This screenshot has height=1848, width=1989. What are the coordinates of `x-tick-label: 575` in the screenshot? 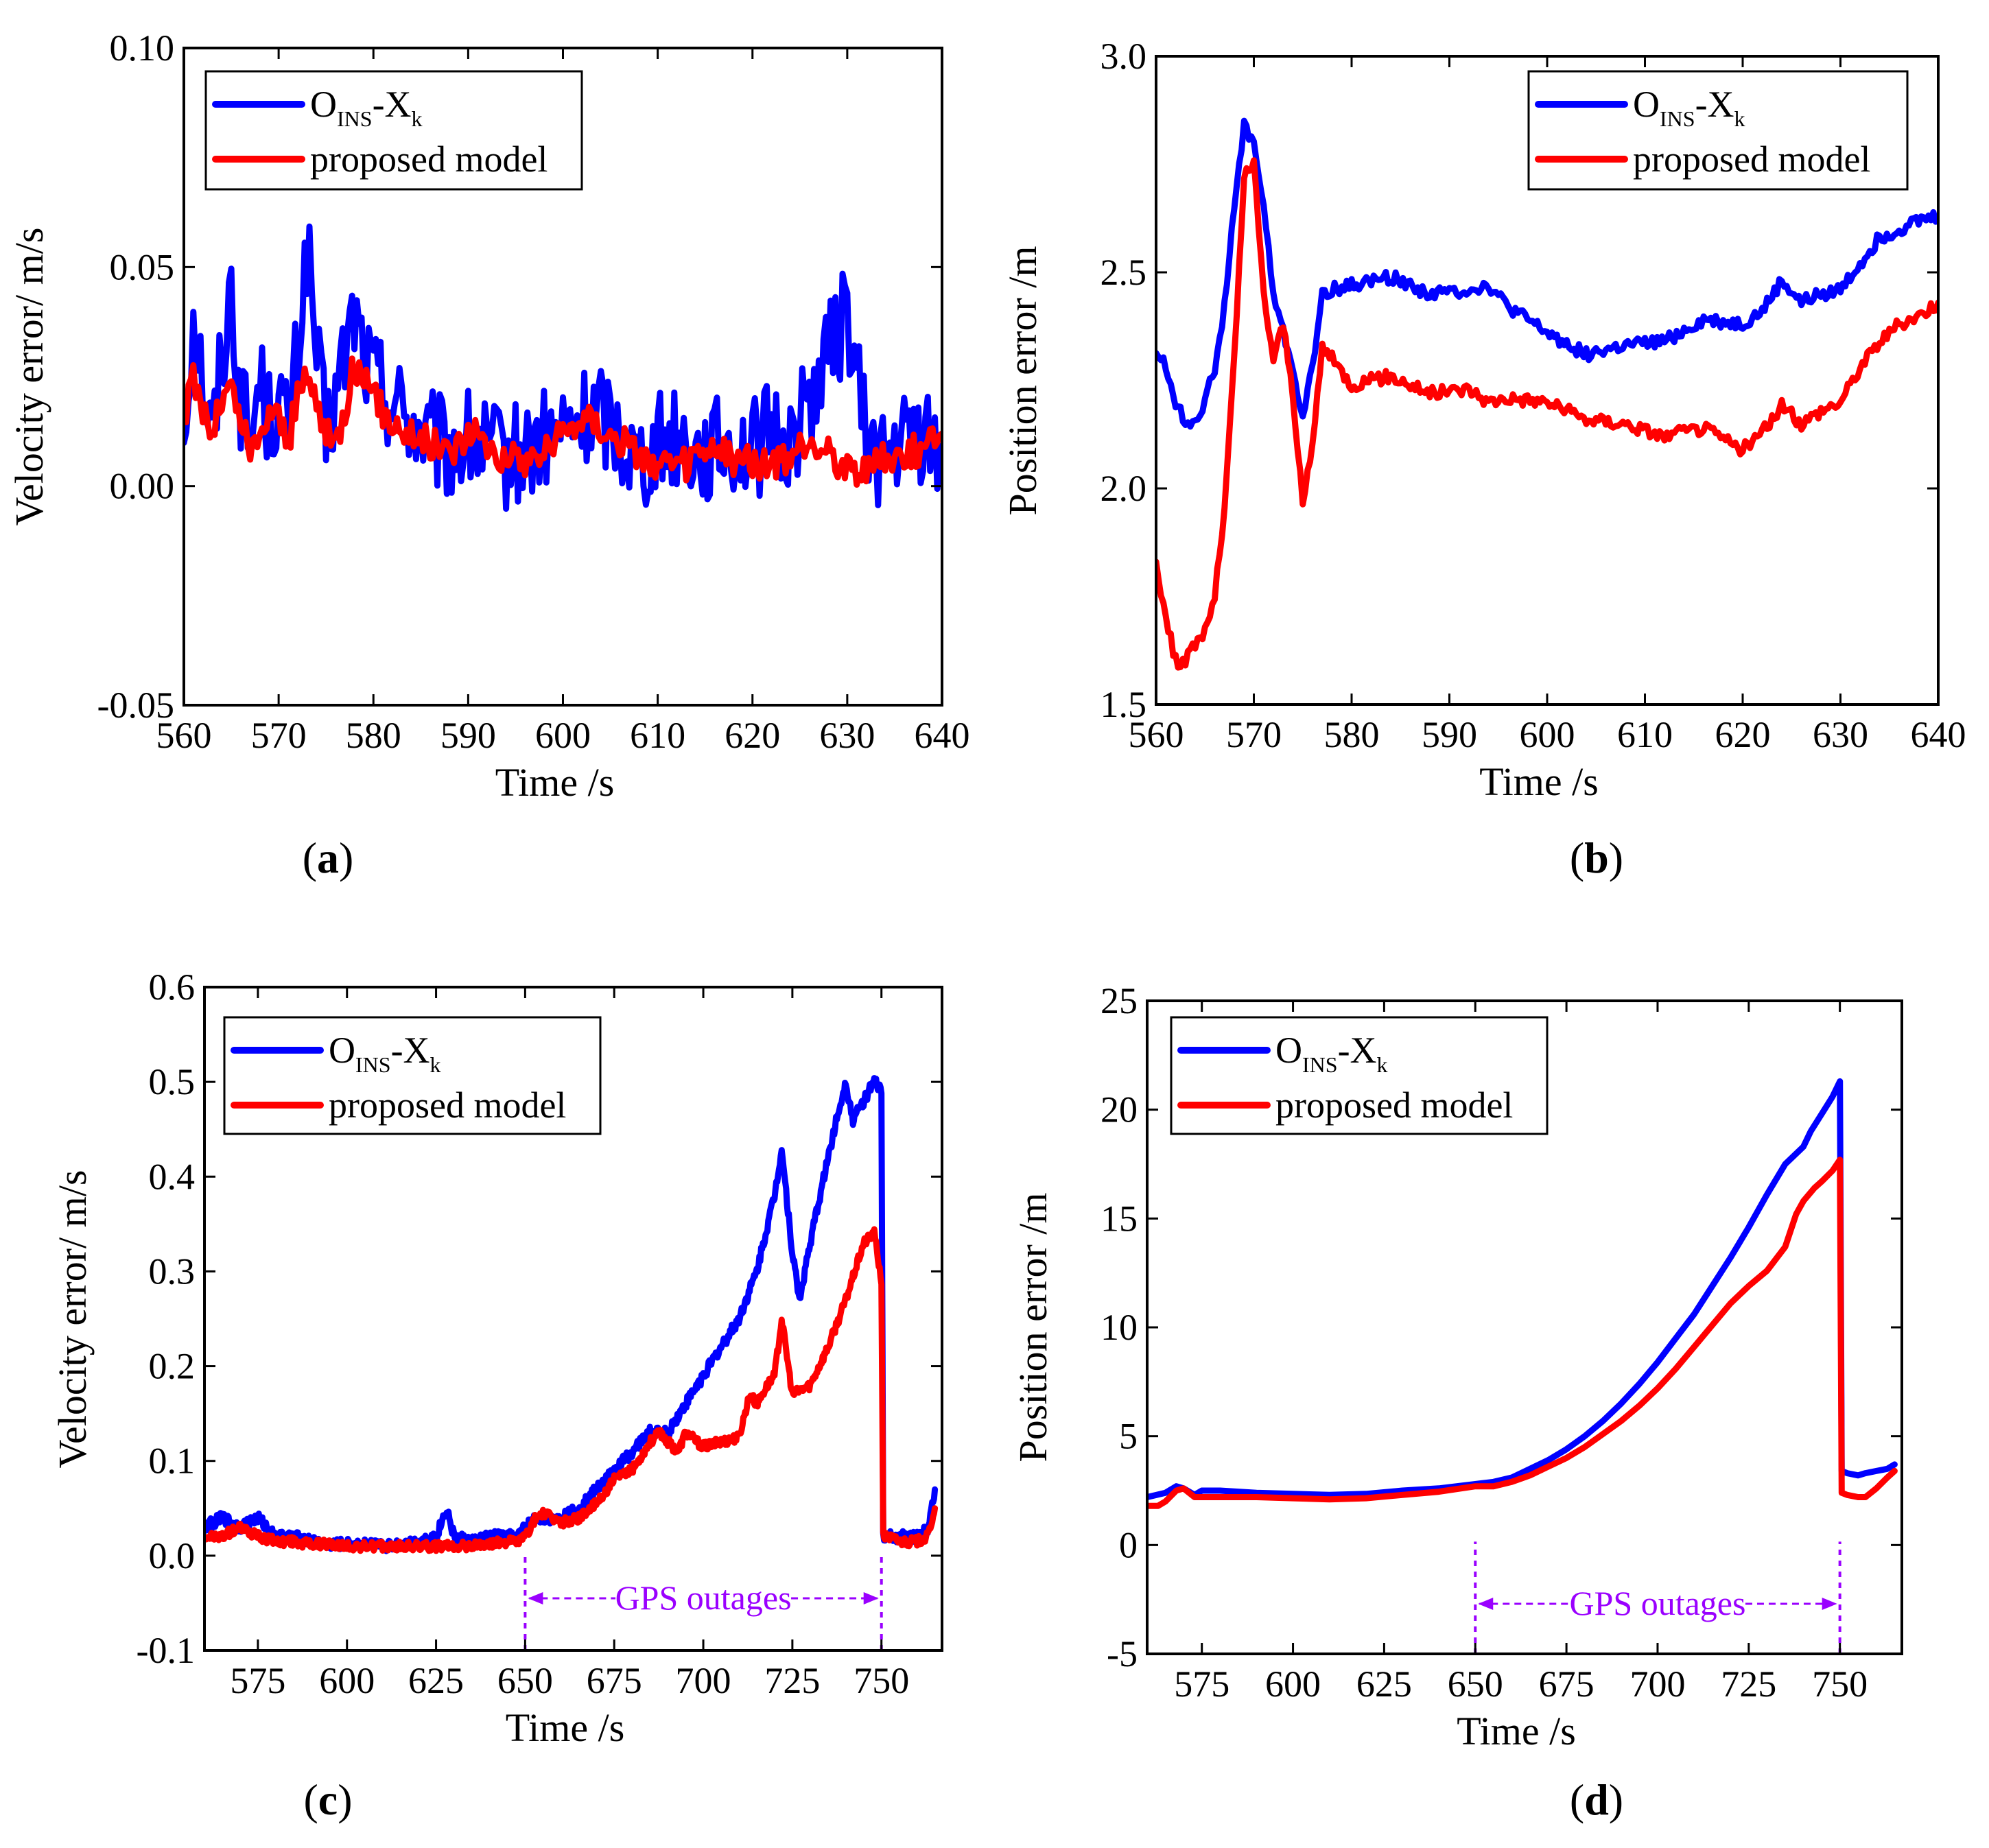 It's located at (257, 1680).